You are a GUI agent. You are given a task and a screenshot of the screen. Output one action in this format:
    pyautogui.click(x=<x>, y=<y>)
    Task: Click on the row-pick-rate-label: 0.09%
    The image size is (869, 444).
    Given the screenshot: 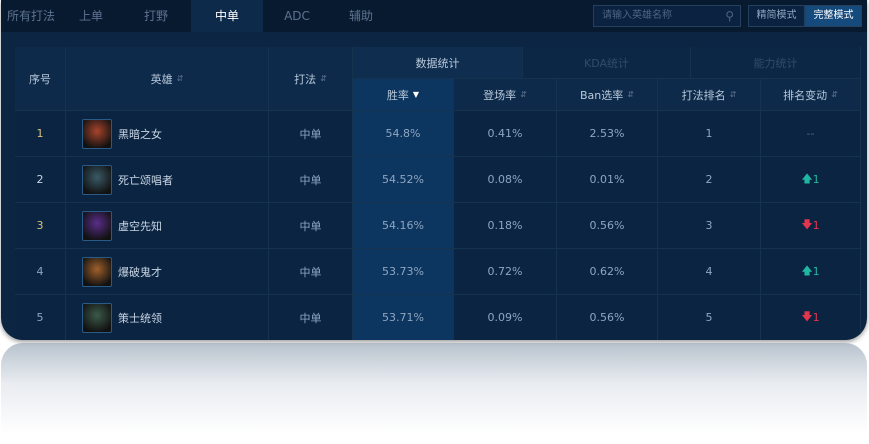 What is the action you would take?
    pyautogui.click(x=505, y=317)
    